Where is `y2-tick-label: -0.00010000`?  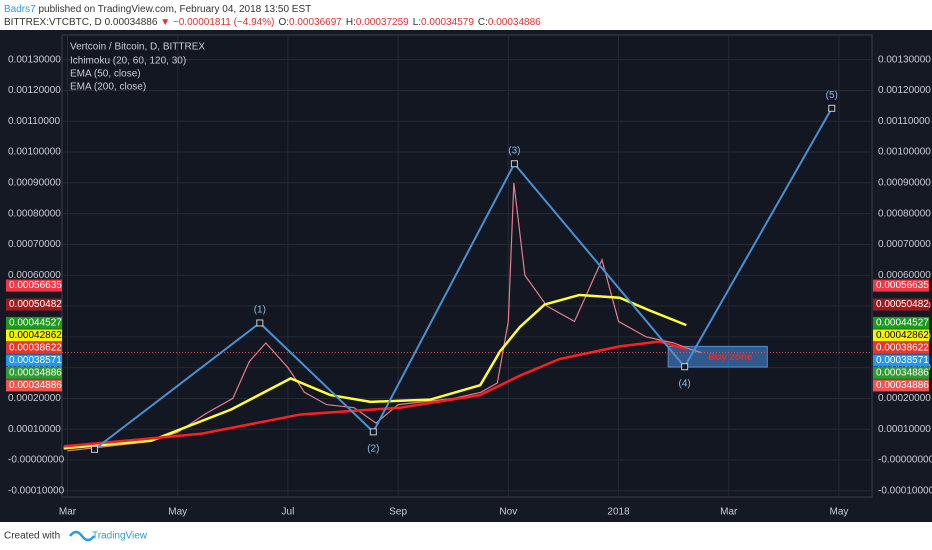
y2-tick-label: -0.00010000 is located at coordinates (905, 490).